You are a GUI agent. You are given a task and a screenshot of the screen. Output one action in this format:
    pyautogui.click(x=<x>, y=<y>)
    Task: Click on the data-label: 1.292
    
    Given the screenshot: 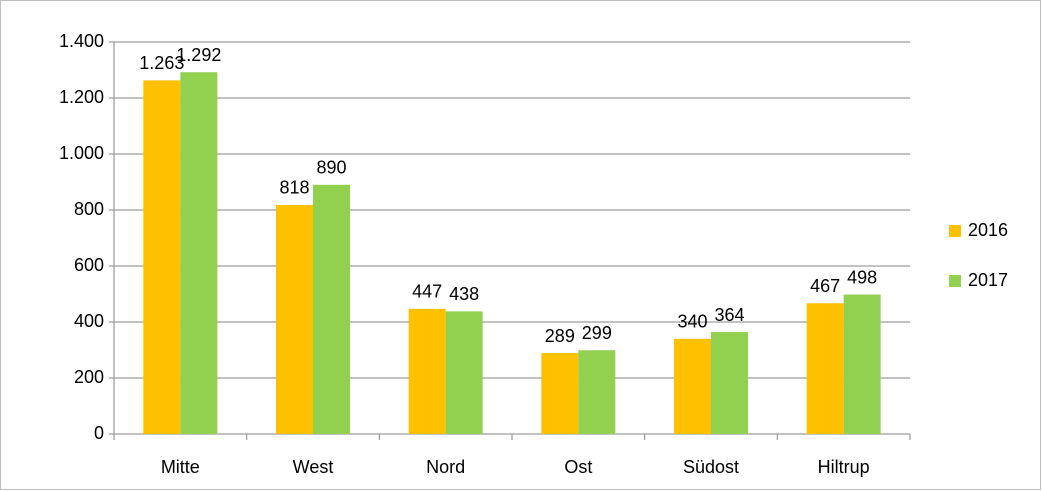 What is the action you would take?
    pyautogui.click(x=198, y=55)
    